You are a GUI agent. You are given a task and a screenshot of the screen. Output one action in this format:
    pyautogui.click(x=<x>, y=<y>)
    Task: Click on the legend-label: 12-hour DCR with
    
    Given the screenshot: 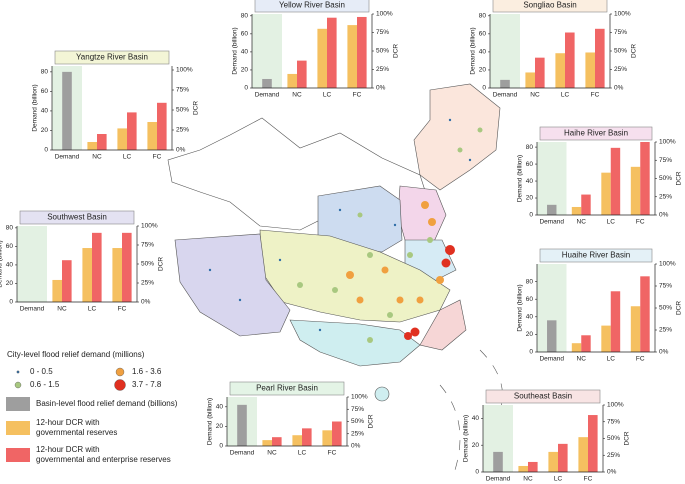 What is the action you would take?
    pyautogui.click(x=68, y=422)
    